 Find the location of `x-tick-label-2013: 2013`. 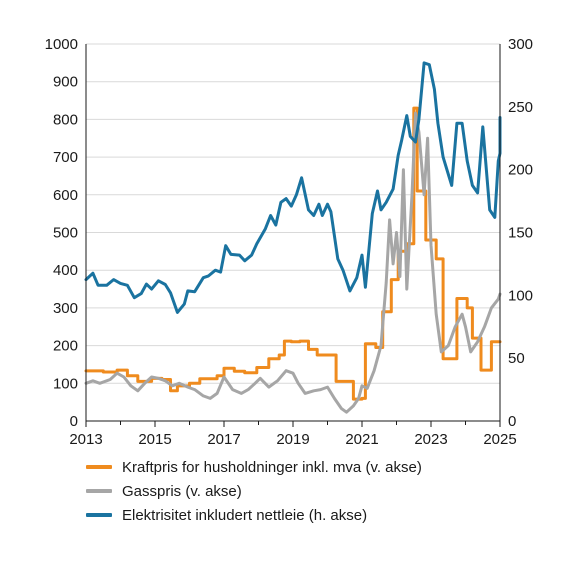

x-tick-label-2013: 2013 is located at coordinates (85, 439).